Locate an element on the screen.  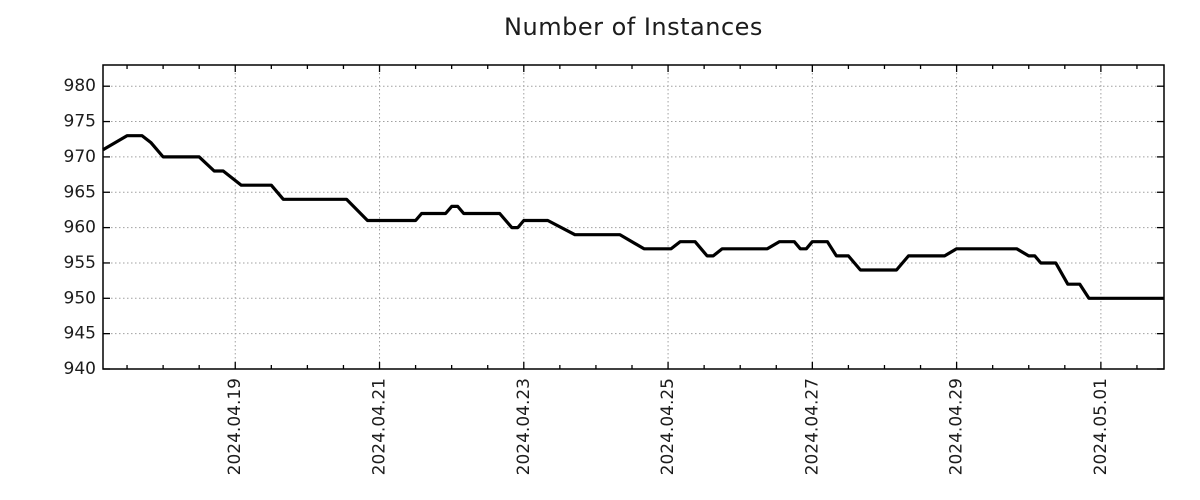
y-tick-label: 970 is located at coordinates (80, 157).